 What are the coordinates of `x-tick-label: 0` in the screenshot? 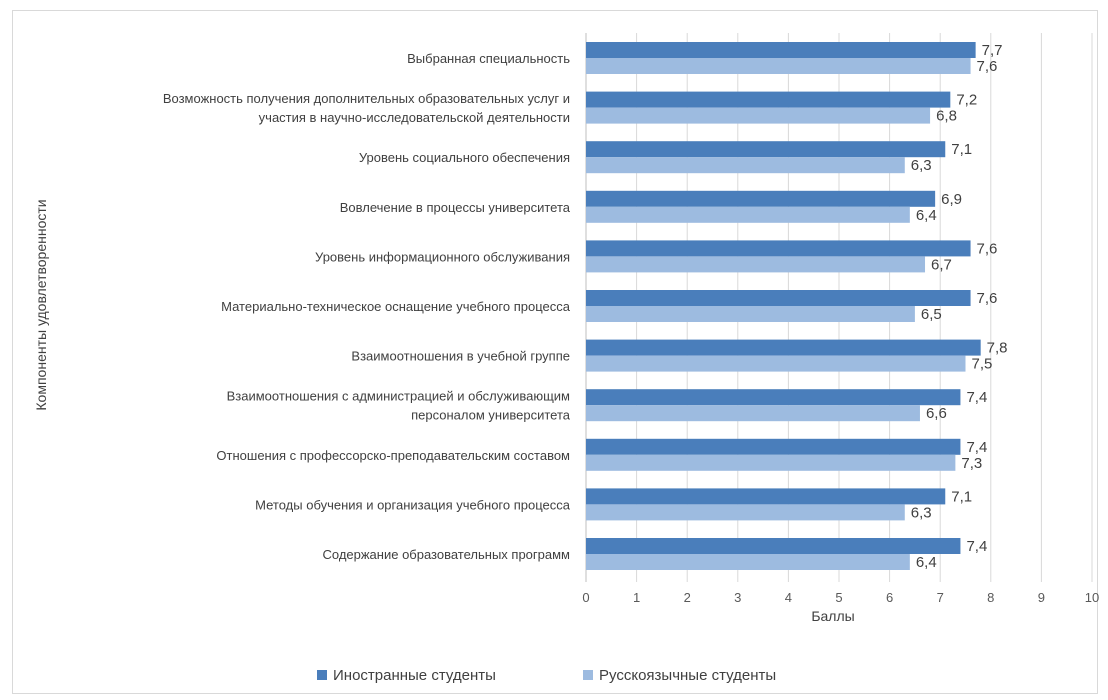 It's located at (585, 597).